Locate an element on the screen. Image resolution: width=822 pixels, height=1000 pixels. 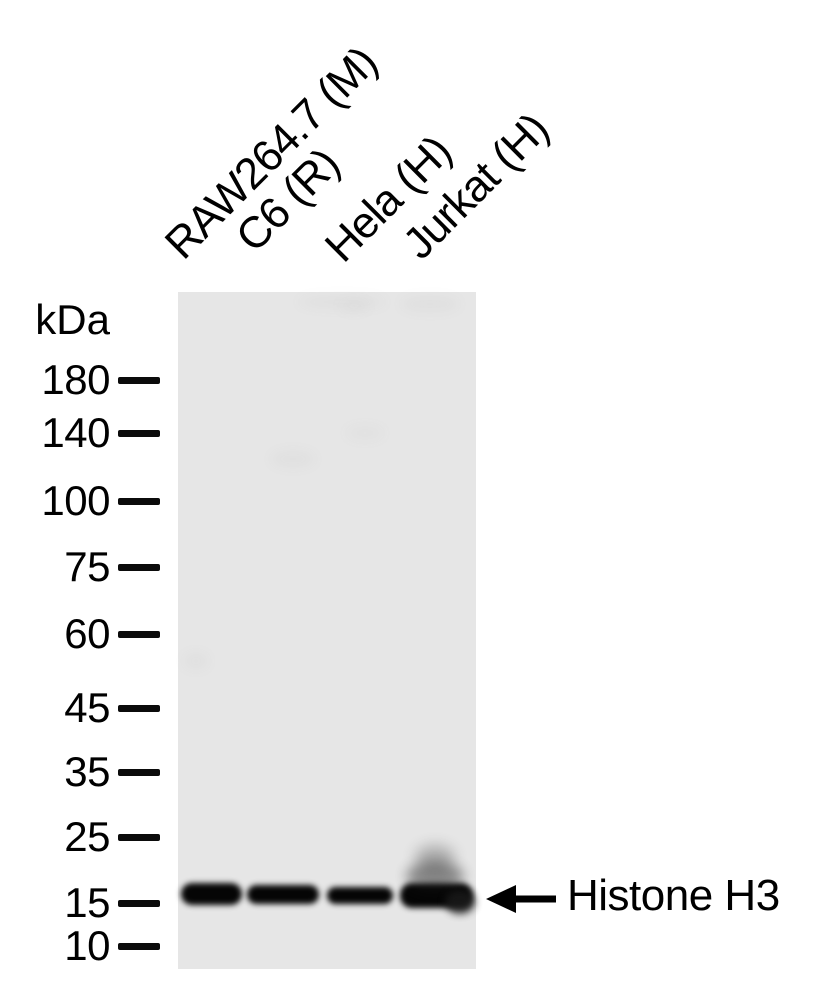
ladder-marker-row: 35 is located at coordinates (90, 772).